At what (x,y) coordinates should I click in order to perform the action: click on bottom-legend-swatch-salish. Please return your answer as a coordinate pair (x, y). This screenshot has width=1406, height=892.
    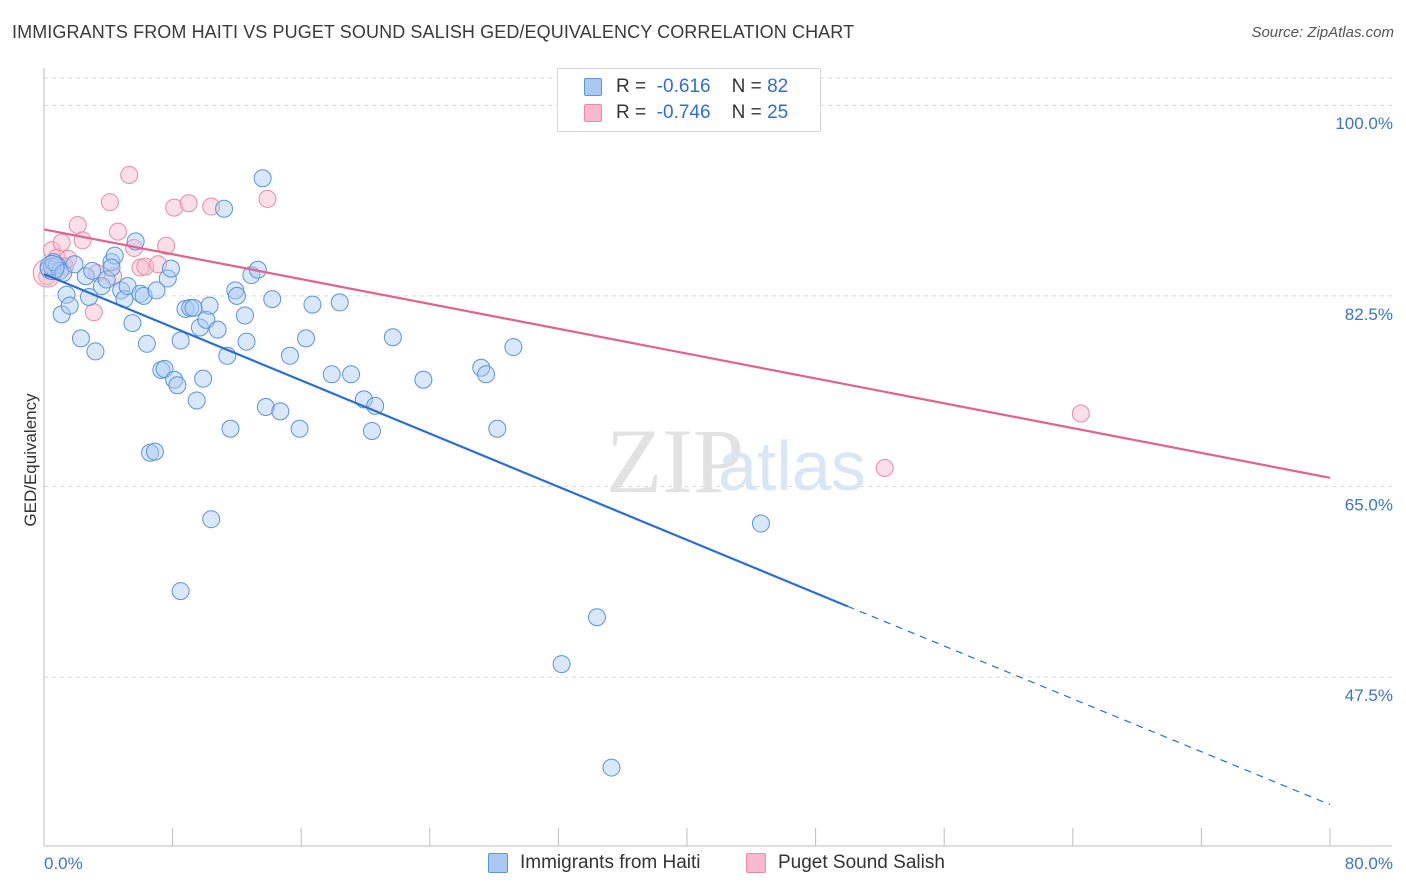
    Looking at the image, I should click on (756, 863).